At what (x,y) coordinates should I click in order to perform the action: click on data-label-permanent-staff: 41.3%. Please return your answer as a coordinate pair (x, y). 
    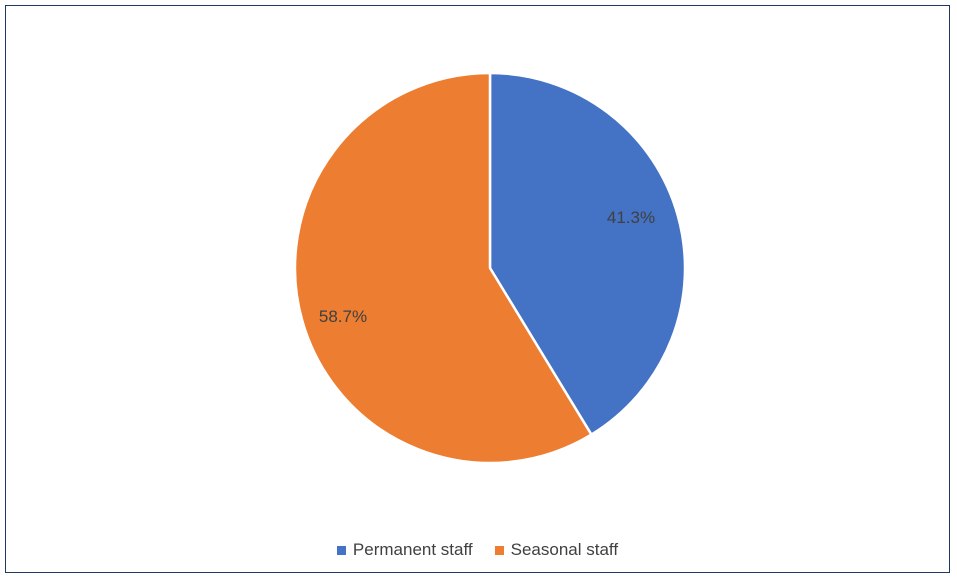
    Looking at the image, I should click on (631, 217).